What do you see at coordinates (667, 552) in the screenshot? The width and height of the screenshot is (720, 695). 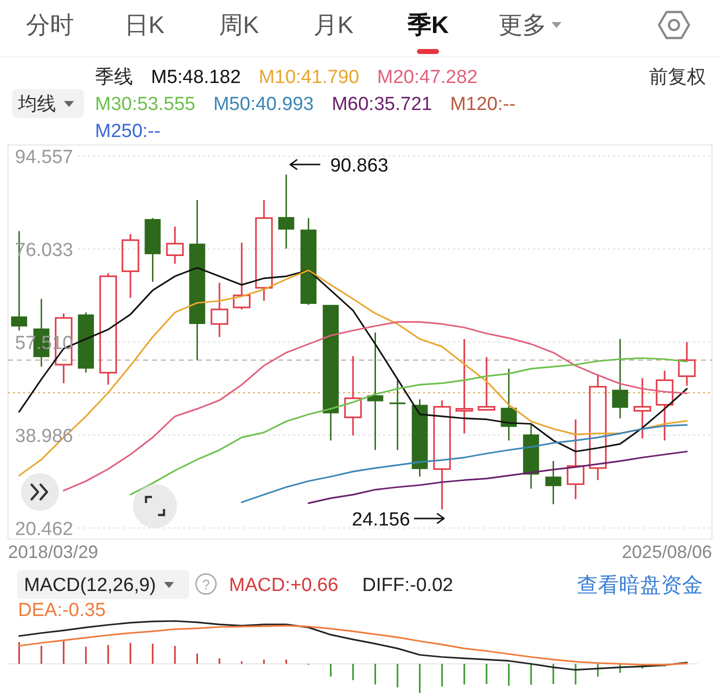 I see `text: 2025/08/06` at bounding box center [667, 552].